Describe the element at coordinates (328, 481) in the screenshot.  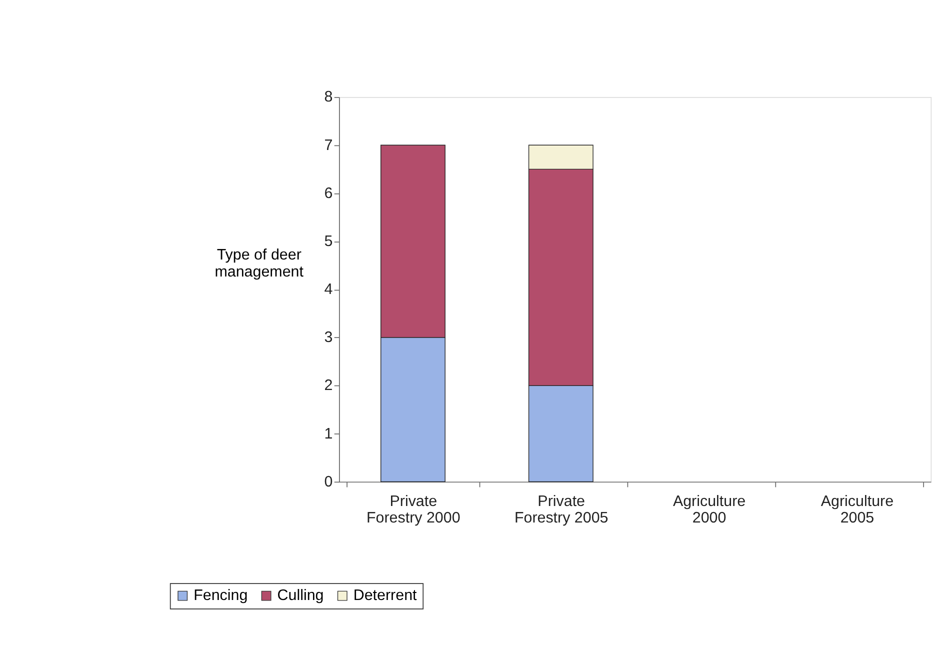
I see `y-tick-label: 0` at that location.